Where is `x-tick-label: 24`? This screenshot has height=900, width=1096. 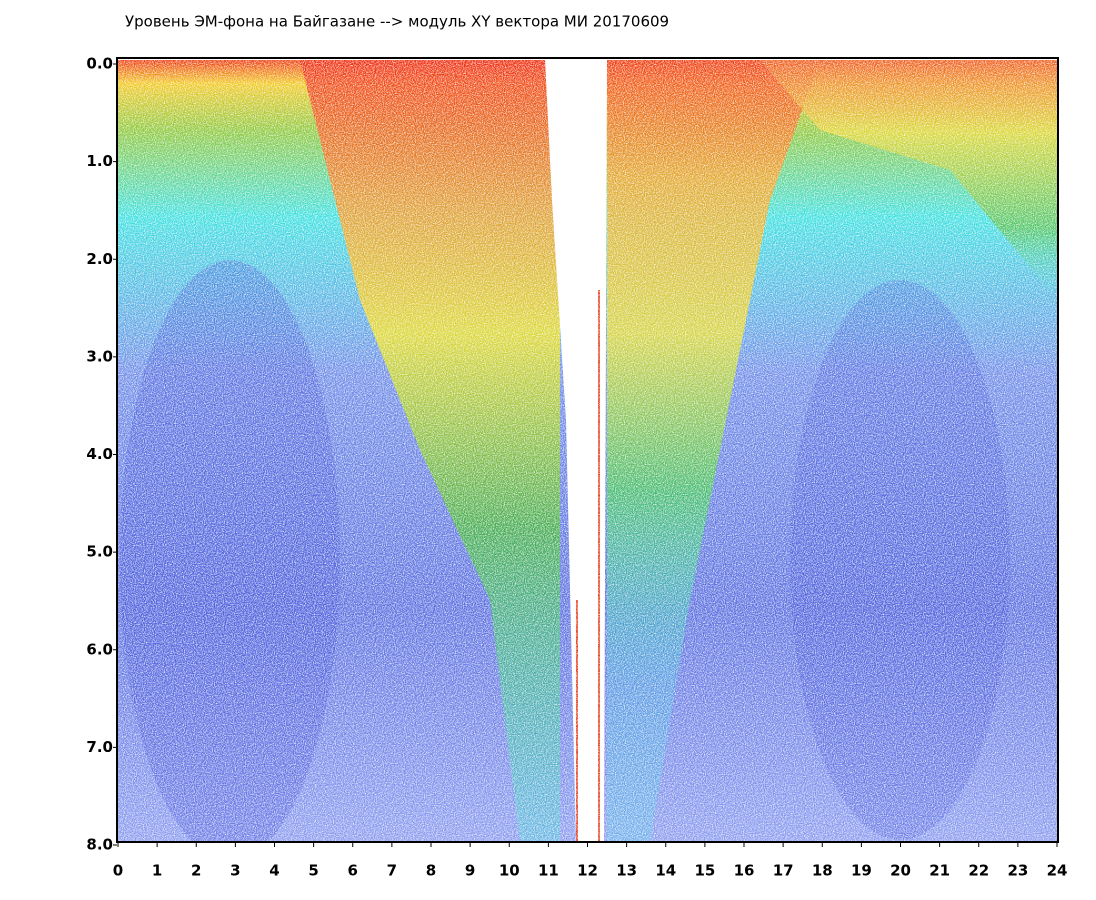
x-tick-label: 24 is located at coordinates (1057, 871).